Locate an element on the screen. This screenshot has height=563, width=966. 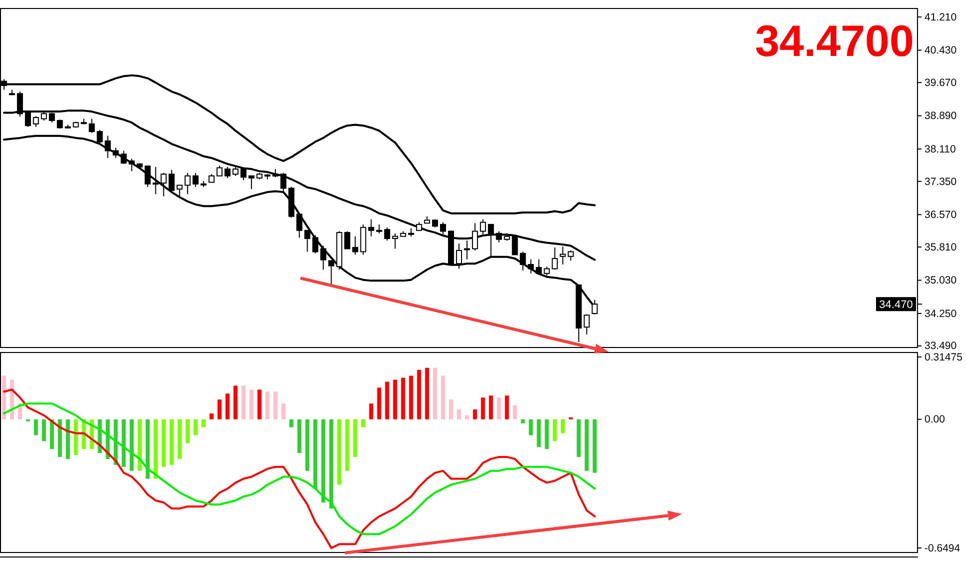
annotation: 34.4700 is located at coordinates (834, 41).